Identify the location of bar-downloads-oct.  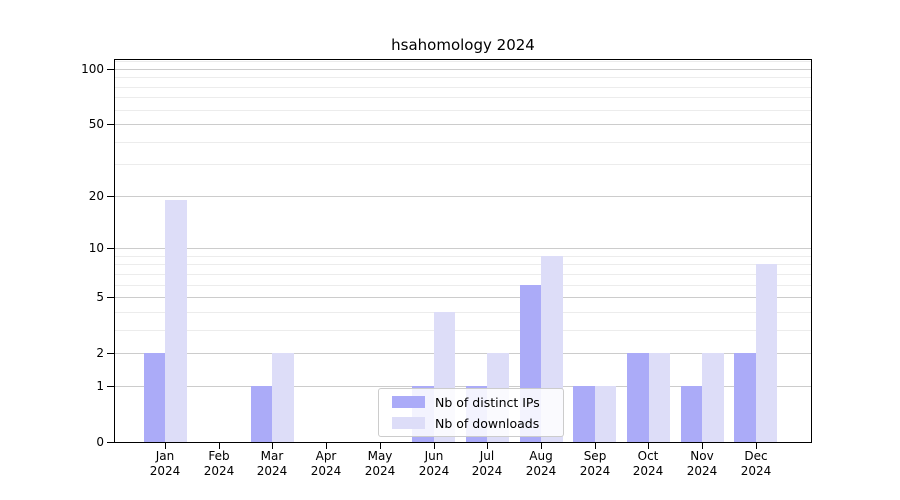
(659, 397).